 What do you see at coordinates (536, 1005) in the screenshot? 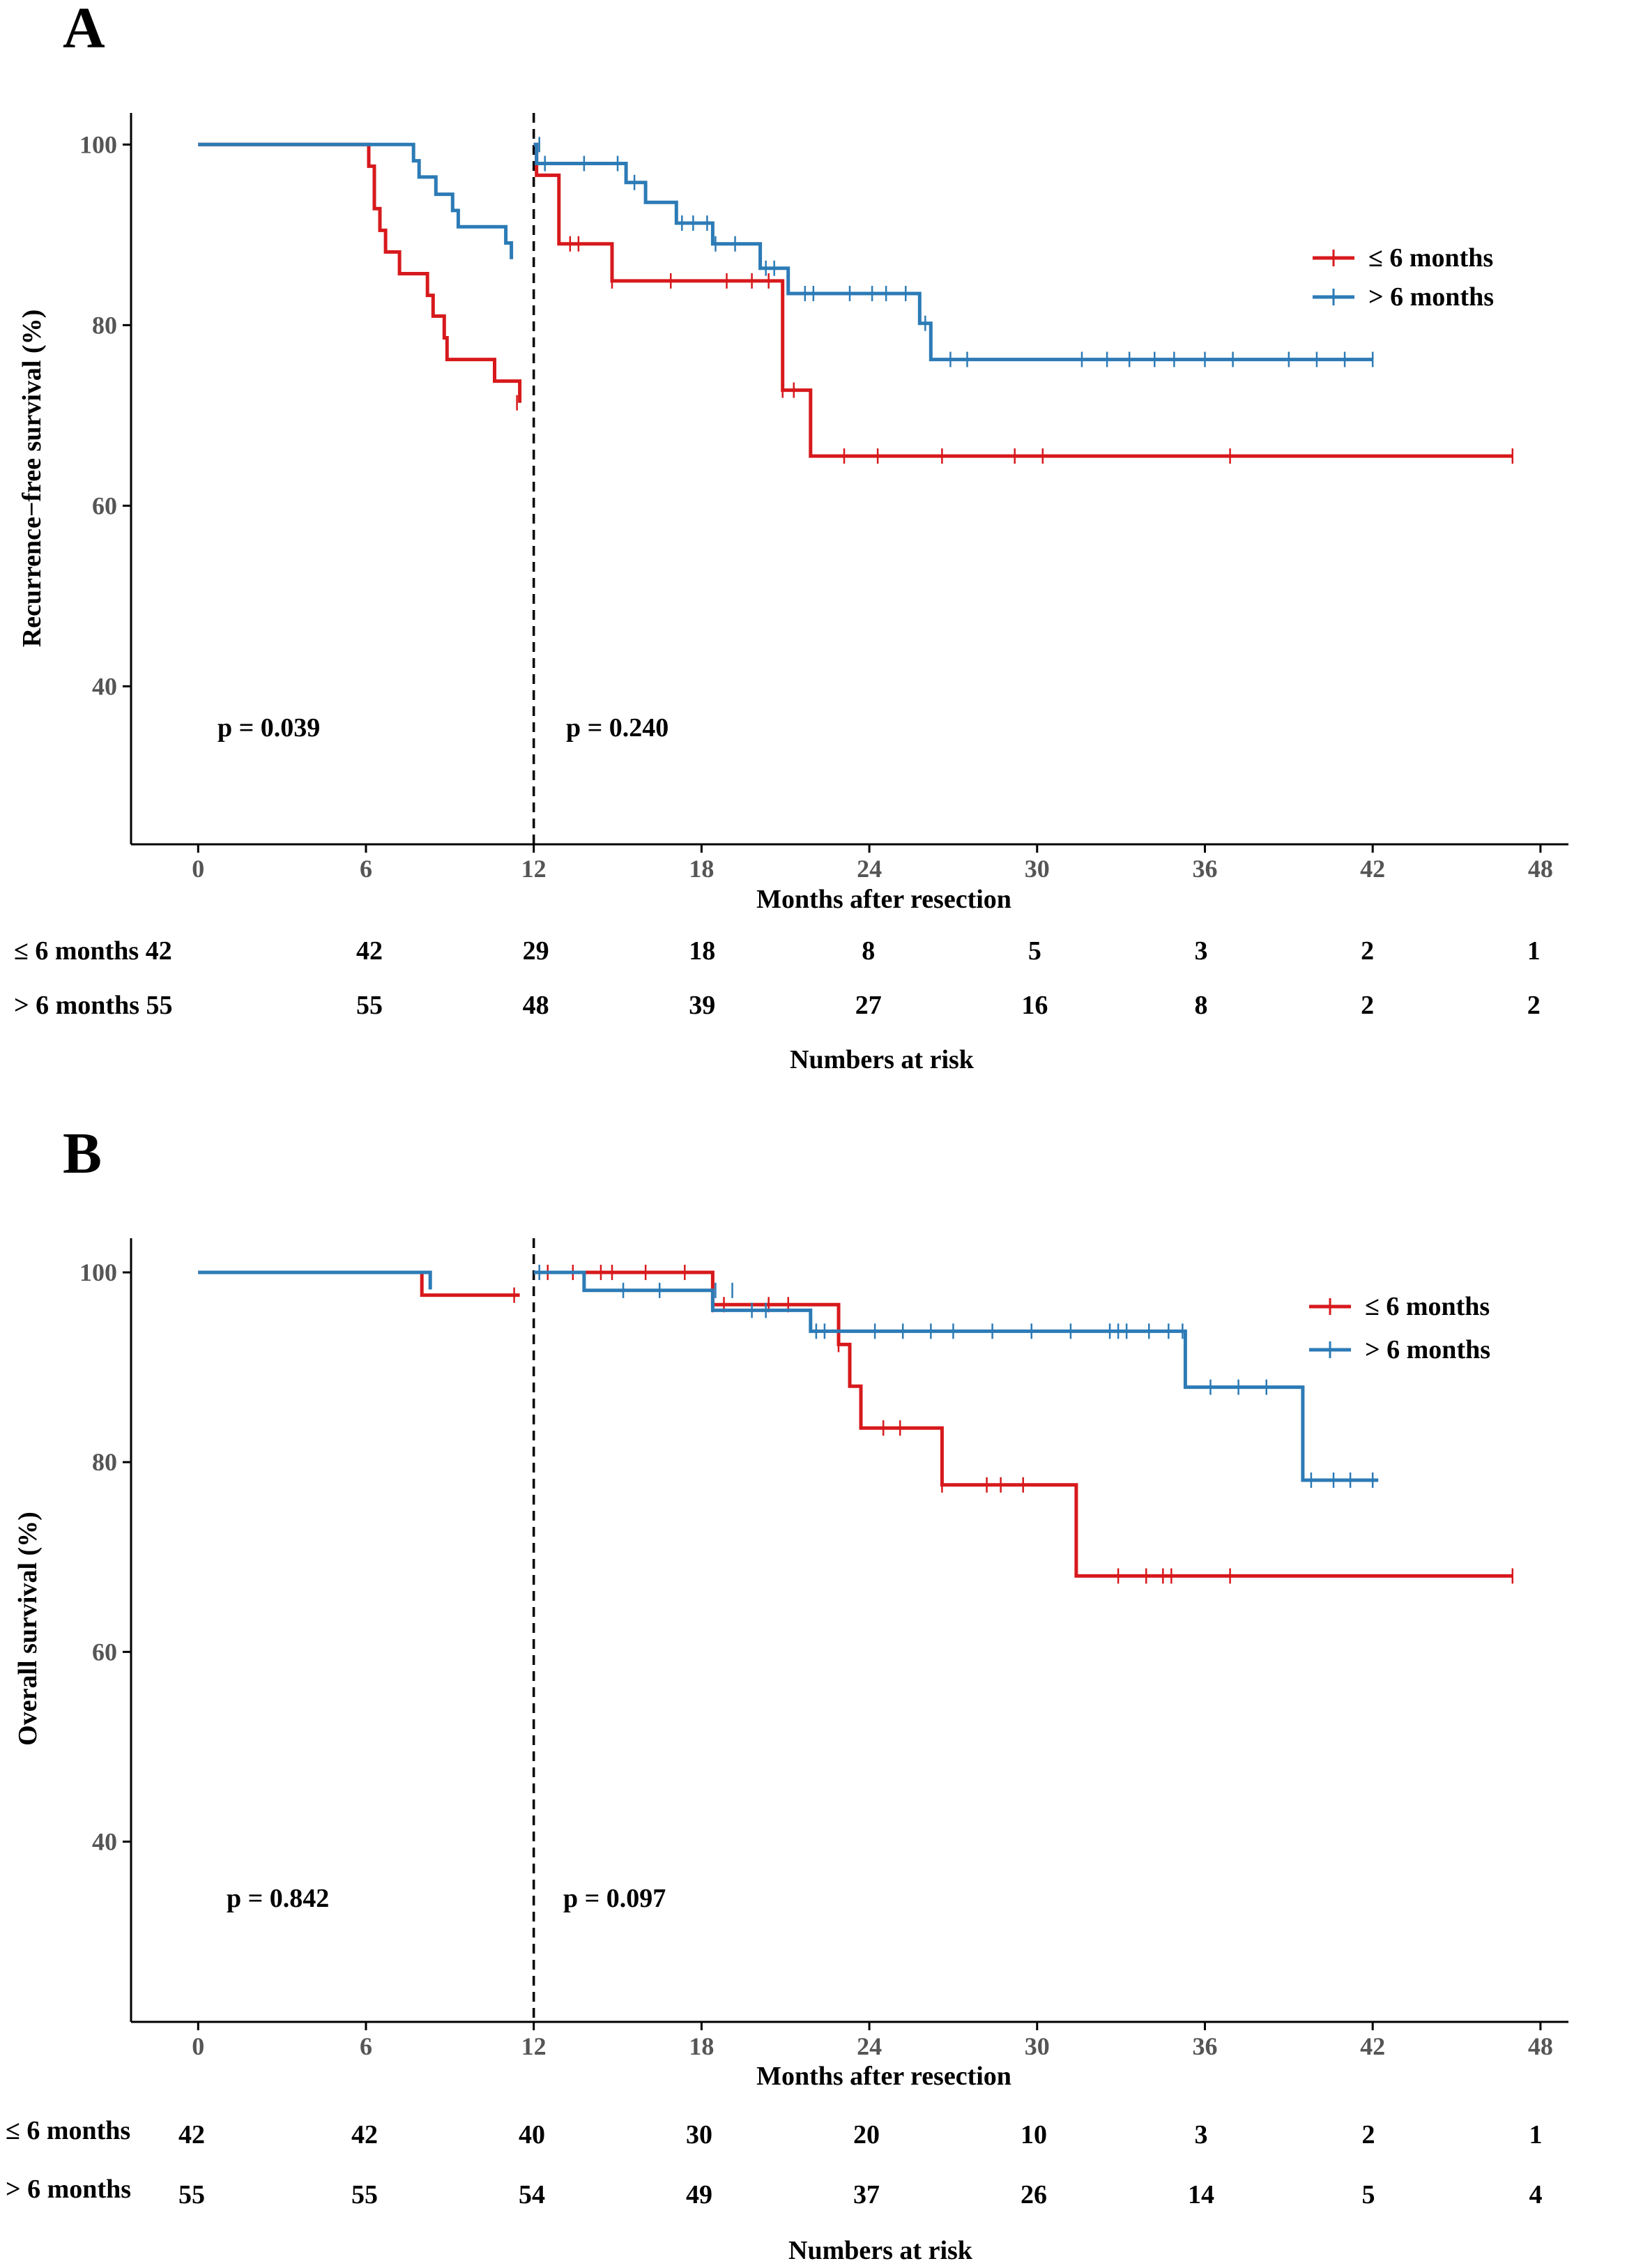
I see `risk-count-gt6: 48` at bounding box center [536, 1005].